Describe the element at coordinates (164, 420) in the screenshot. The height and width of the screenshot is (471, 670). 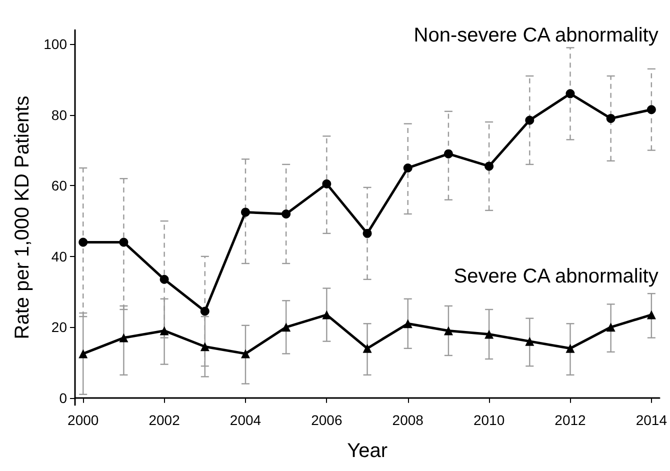
I see `x-tick-label: 2002` at that location.